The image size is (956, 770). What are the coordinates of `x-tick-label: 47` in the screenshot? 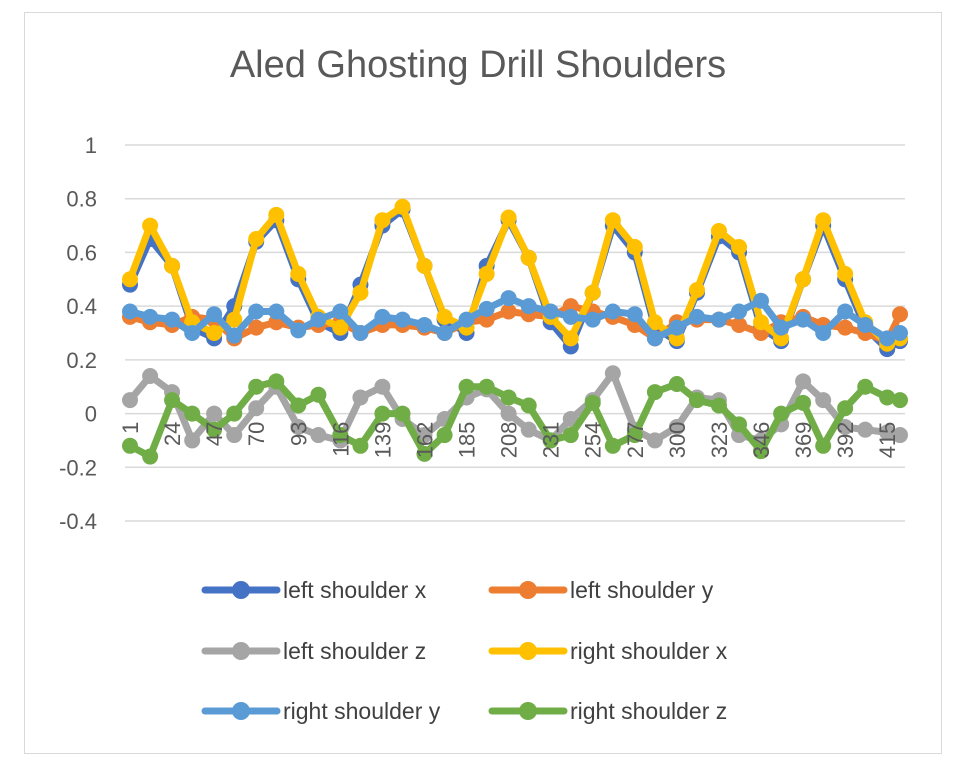 It's located at (214, 434).